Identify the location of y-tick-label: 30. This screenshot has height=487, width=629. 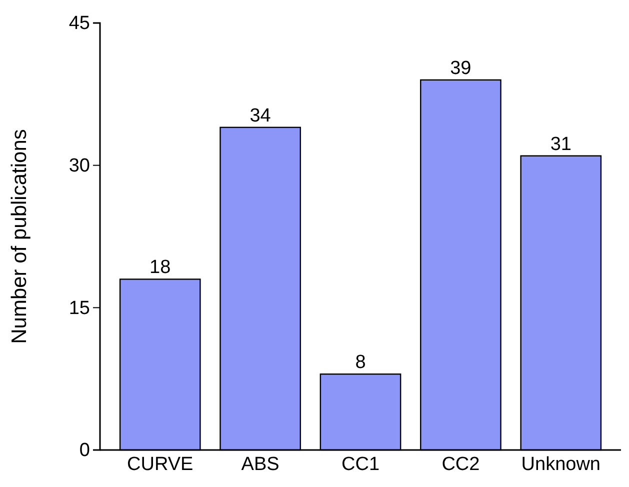
(79, 165).